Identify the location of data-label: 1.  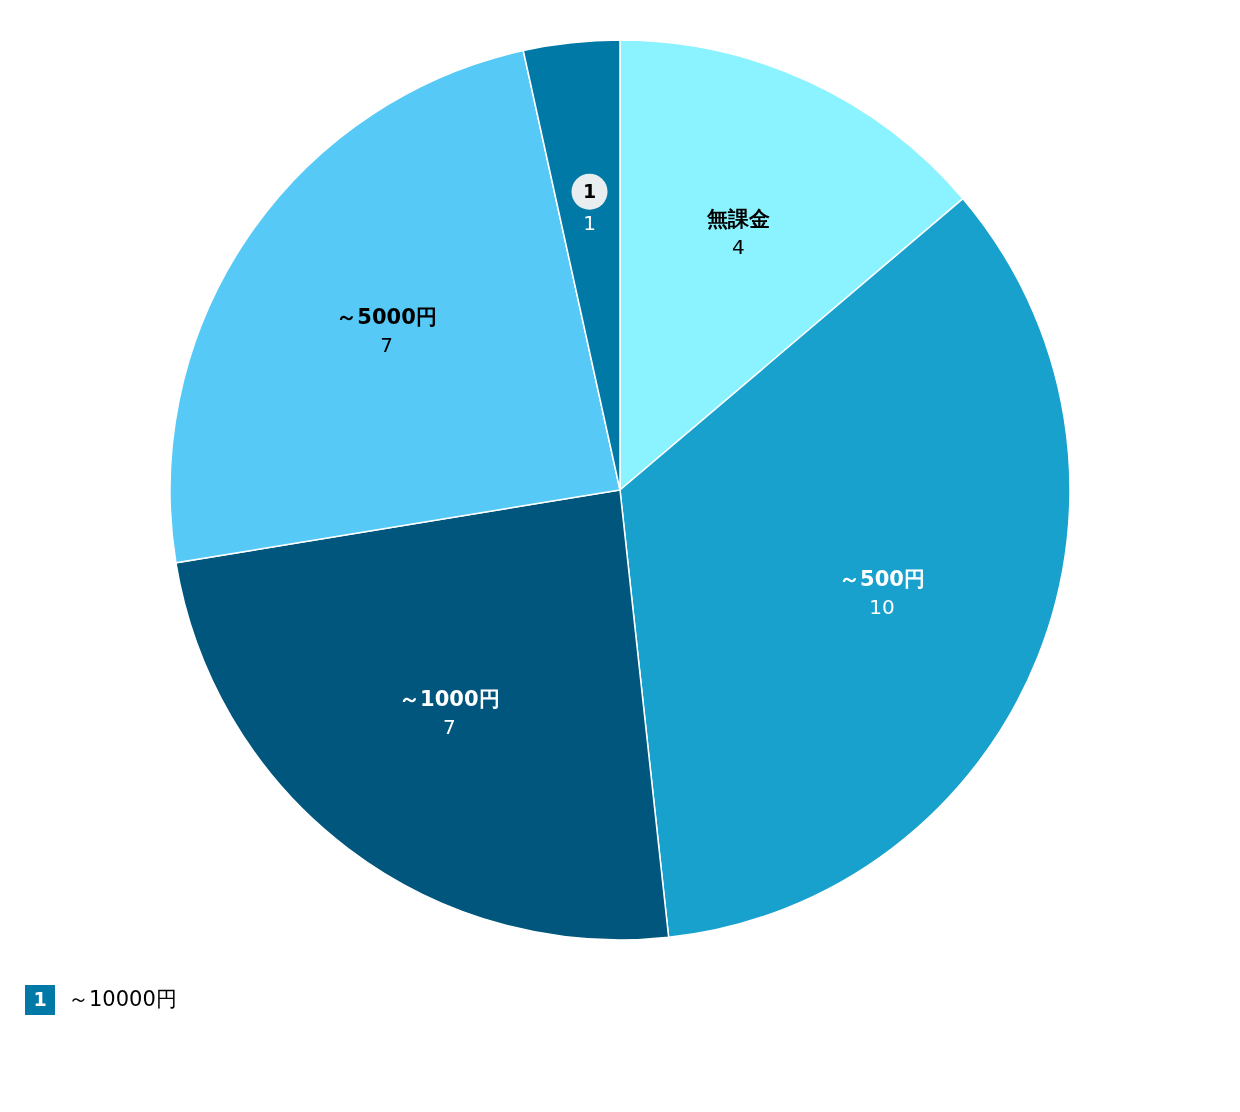
(589, 222).